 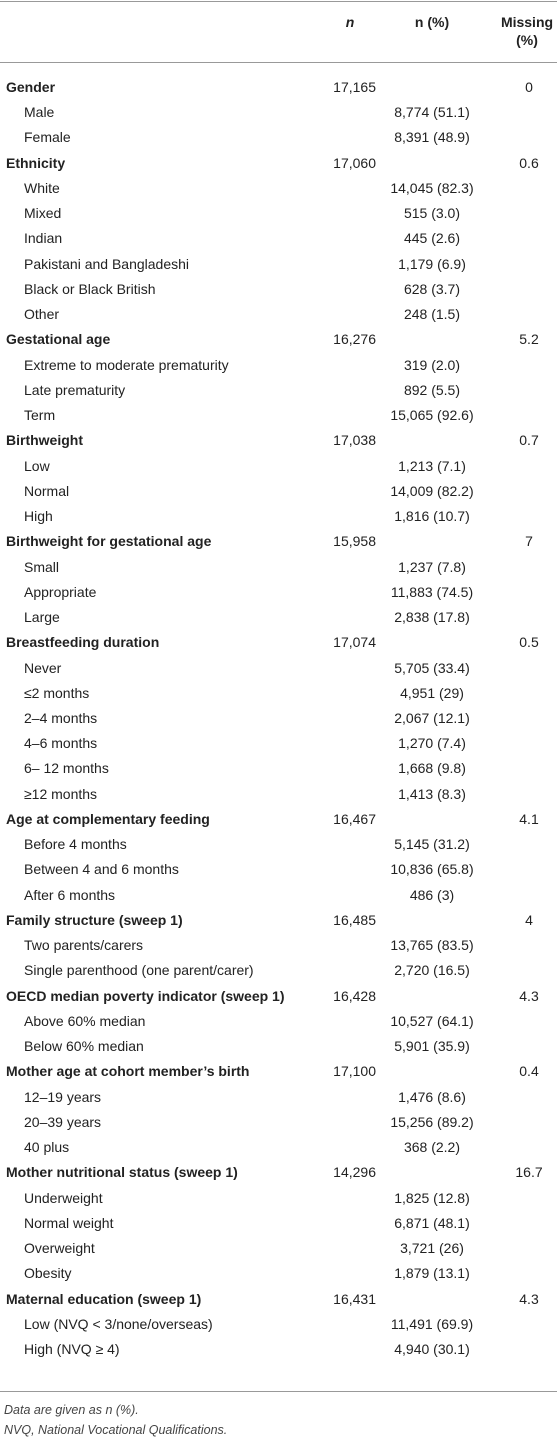 What do you see at coordinates (529, 339) in the screenshot?
I see `group-missing: 5.2` at bounding box center [529, 339].